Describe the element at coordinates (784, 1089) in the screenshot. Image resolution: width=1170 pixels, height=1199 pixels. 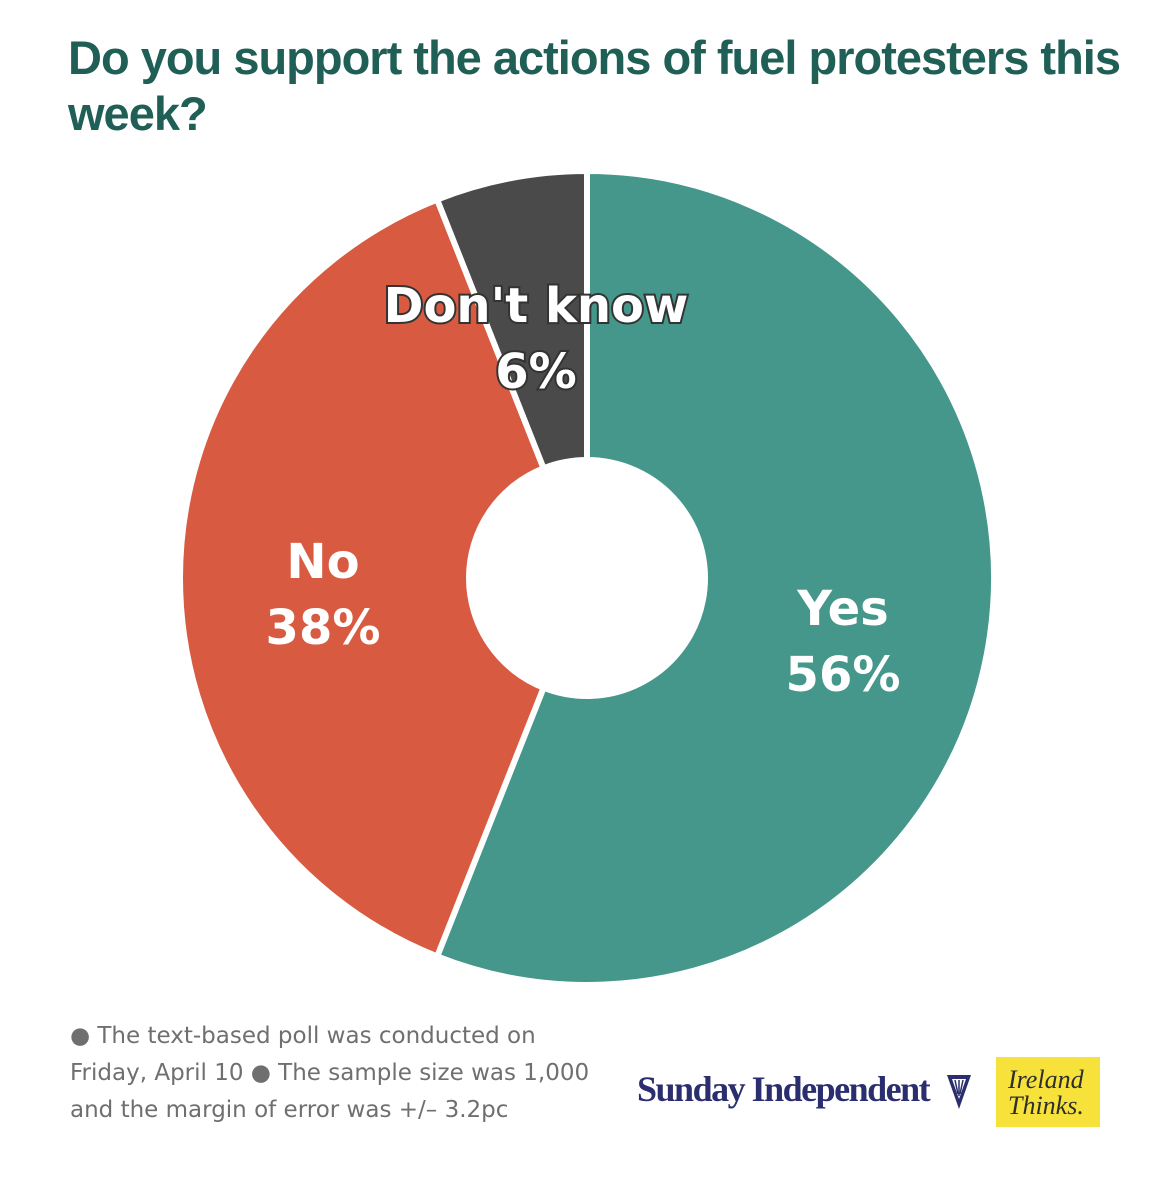
I see `sunday-independent-logo: Sunday Independent` at that location.